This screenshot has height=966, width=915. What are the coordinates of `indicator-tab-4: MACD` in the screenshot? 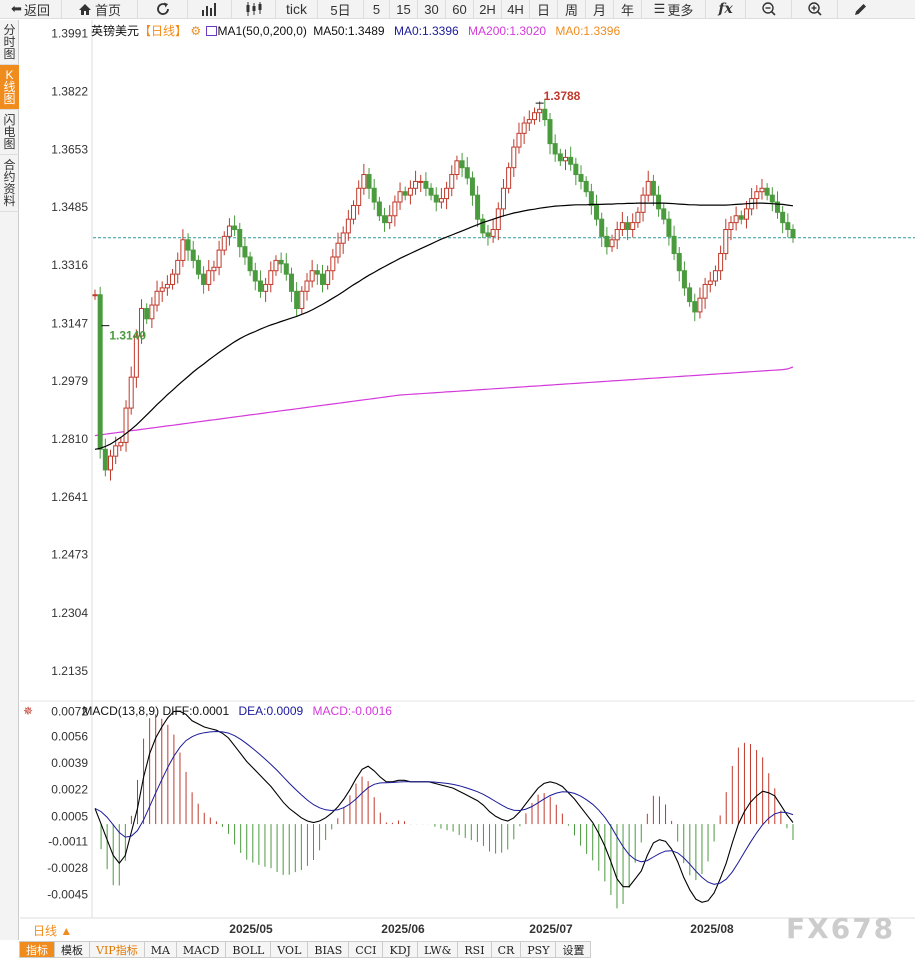 It's located at (201, 949).